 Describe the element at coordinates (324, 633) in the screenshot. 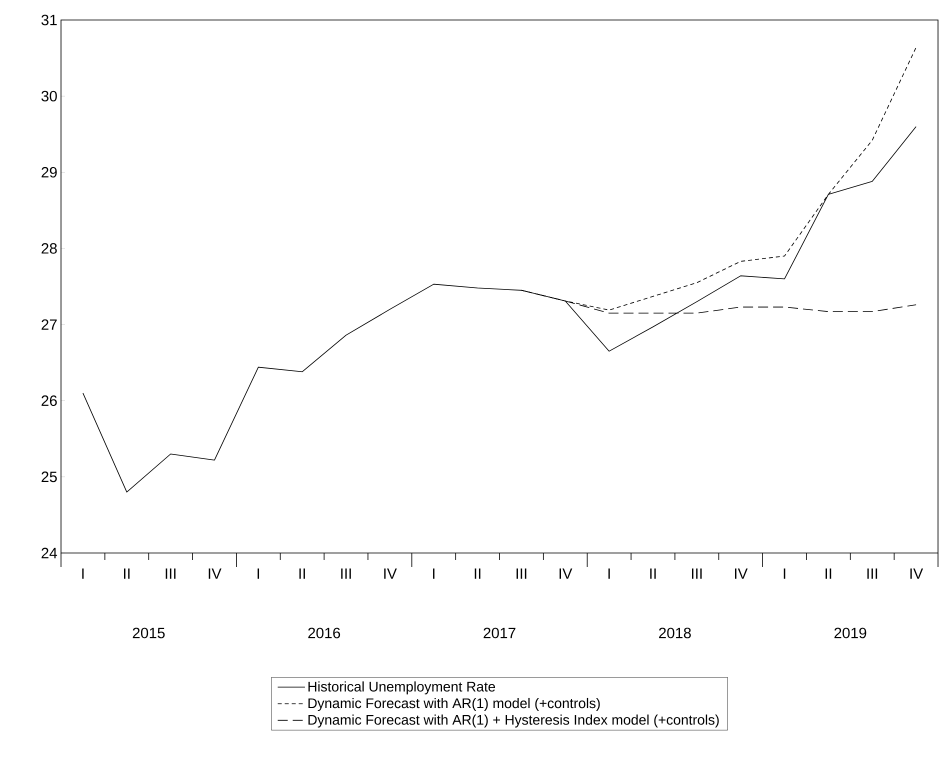

I see `text: 2016` at that location.